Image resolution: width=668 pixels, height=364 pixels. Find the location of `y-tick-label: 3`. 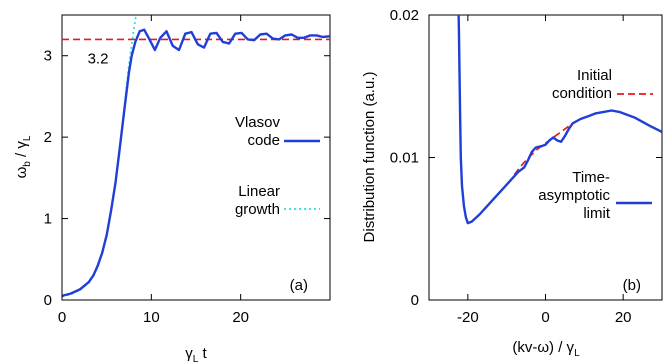

y-tick-label: 3 is located at coordinates (48, 56).